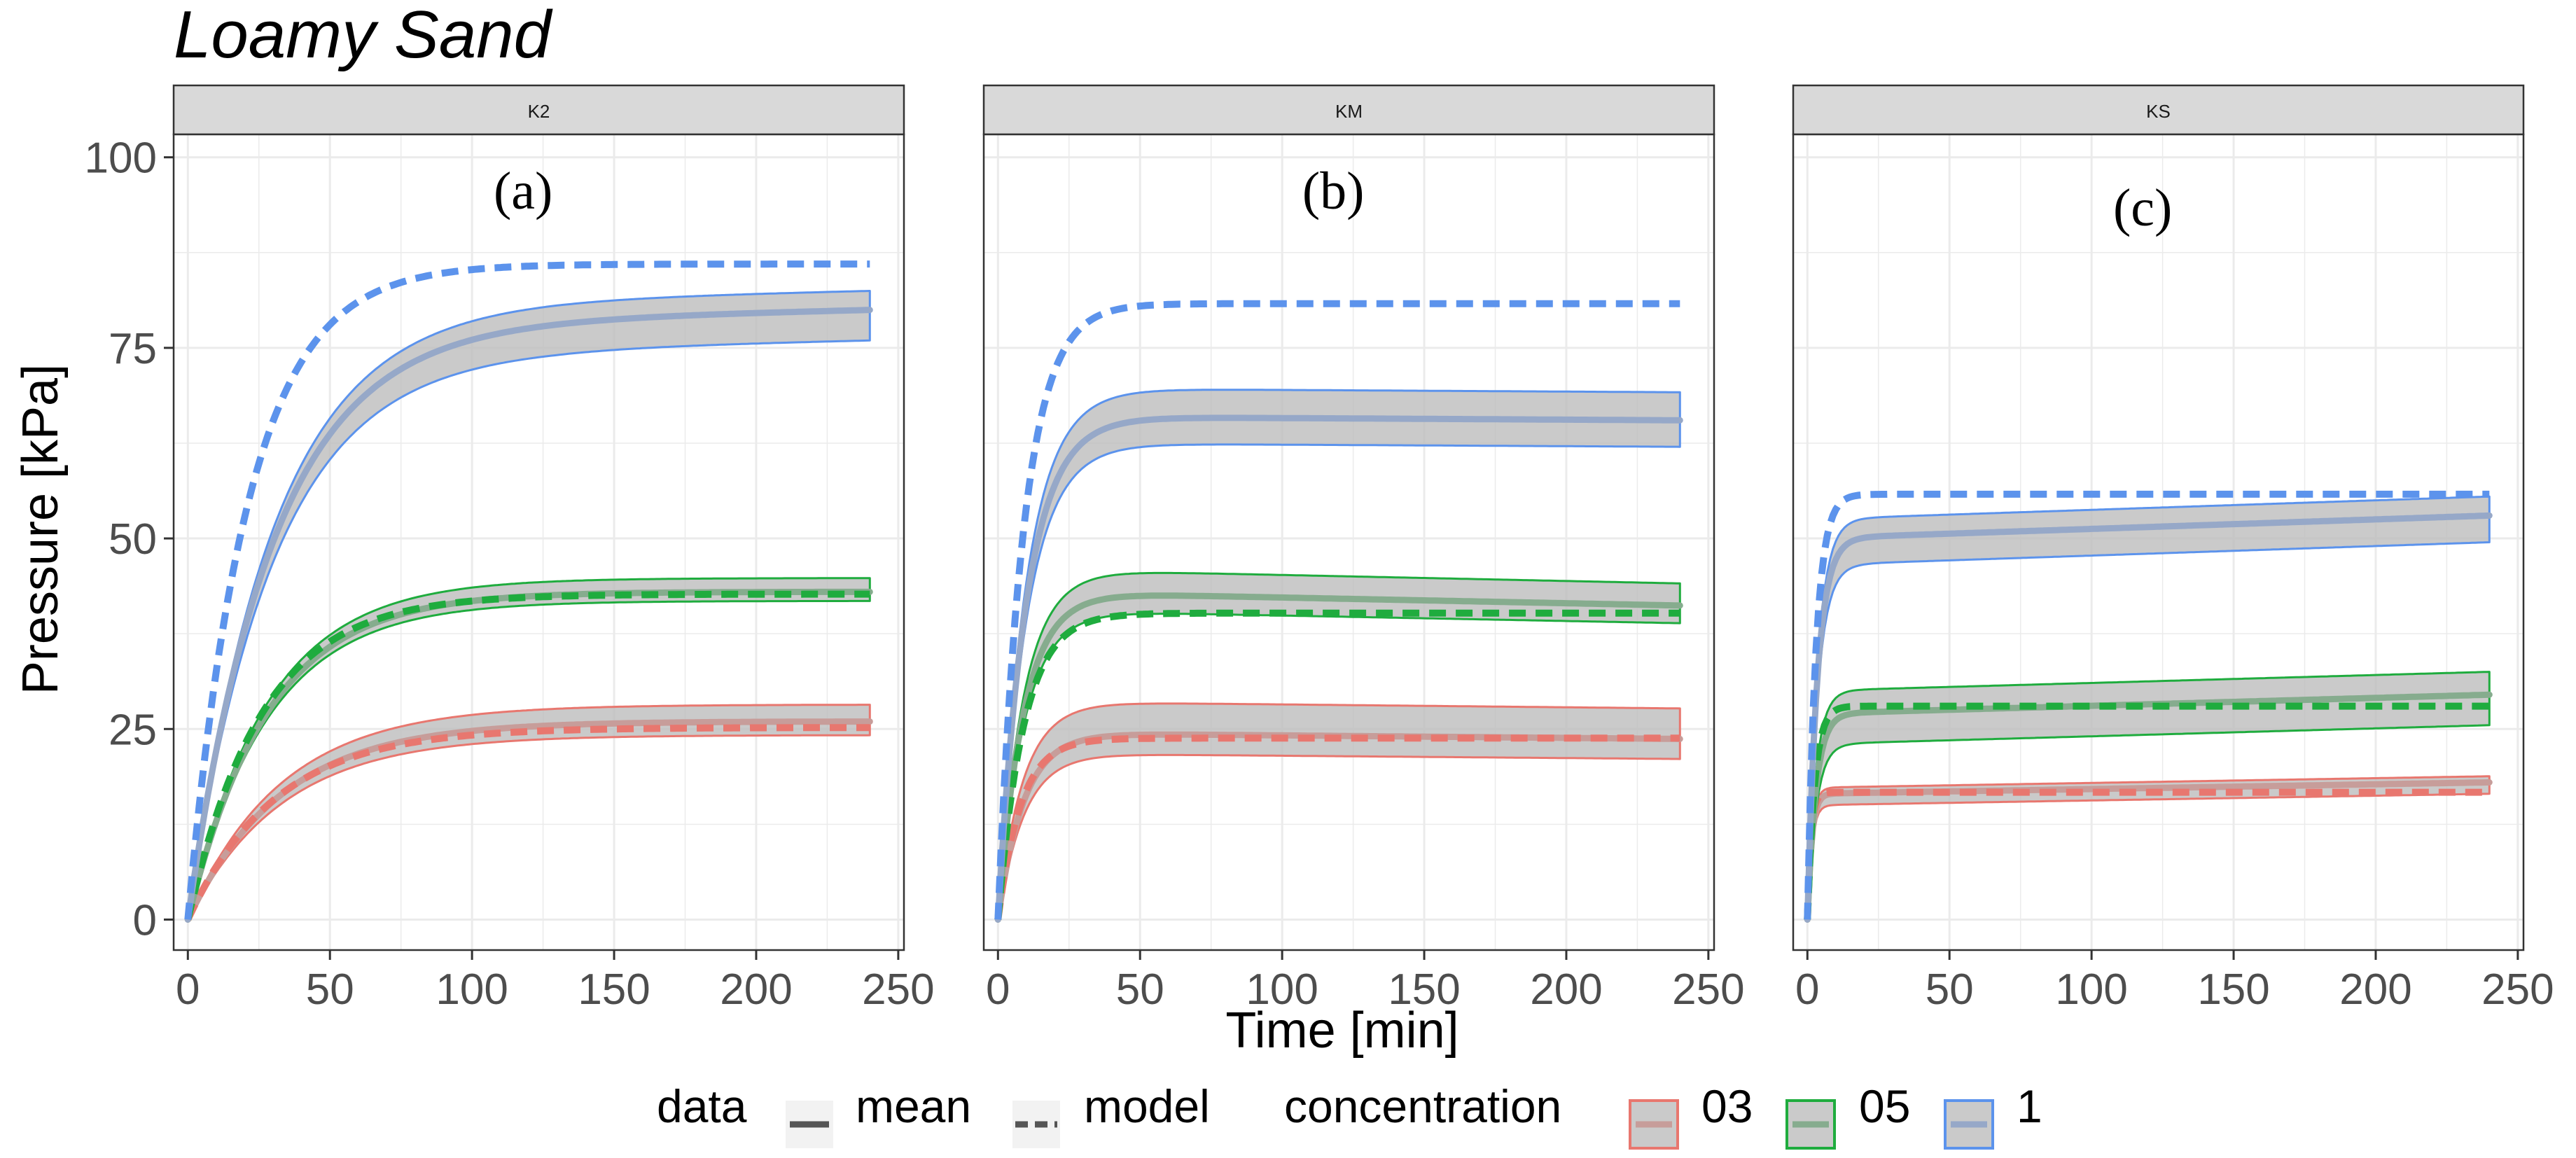 The width and height of the screenshot is (2576, 1158). What do you see at coordinates (133, 730) in the screenshot?
I see `y-tick-label: 25` at bounding box center [133, 730].